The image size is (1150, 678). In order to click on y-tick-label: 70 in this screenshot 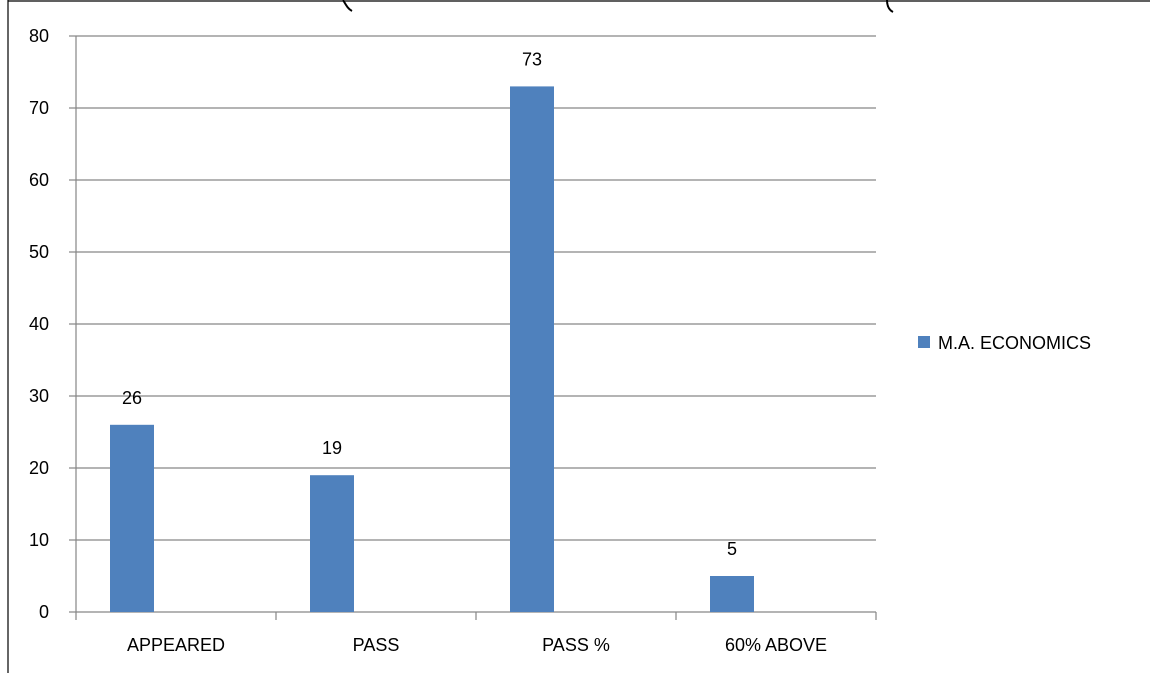, I will do `click(39, 108)`.